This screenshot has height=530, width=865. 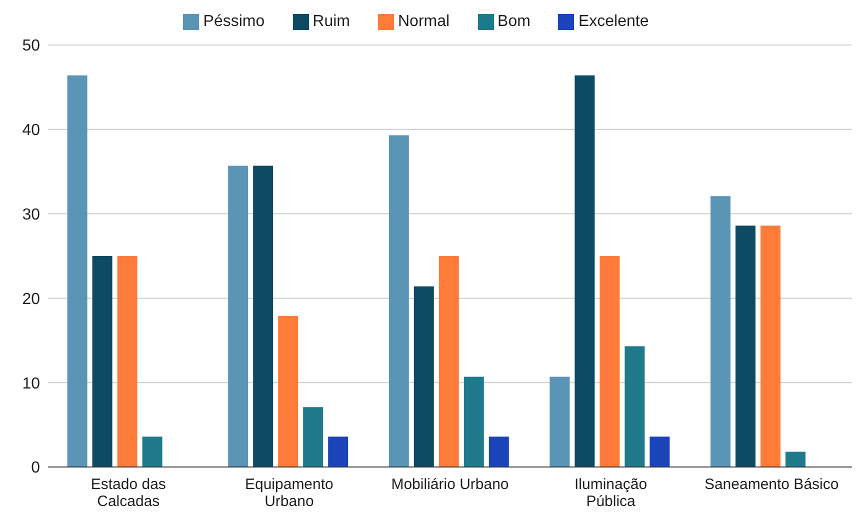 What do you see at coordinates (31, 215) in the screenshot?
I see `y-tick-label: 30` at bounding box center [31, 215].